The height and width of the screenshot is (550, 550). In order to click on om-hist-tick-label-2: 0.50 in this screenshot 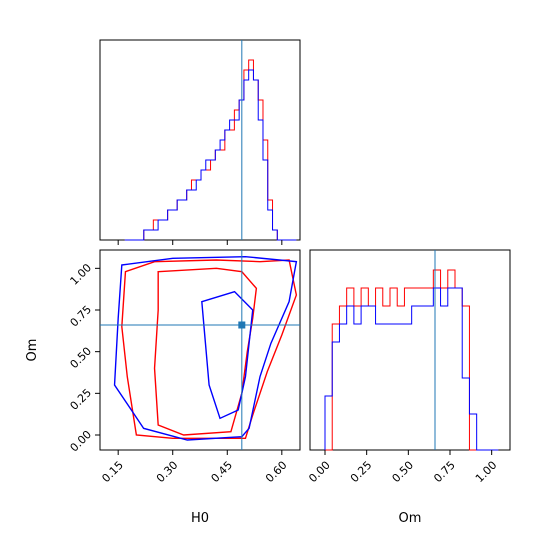, I will do `click(403, 472)`.